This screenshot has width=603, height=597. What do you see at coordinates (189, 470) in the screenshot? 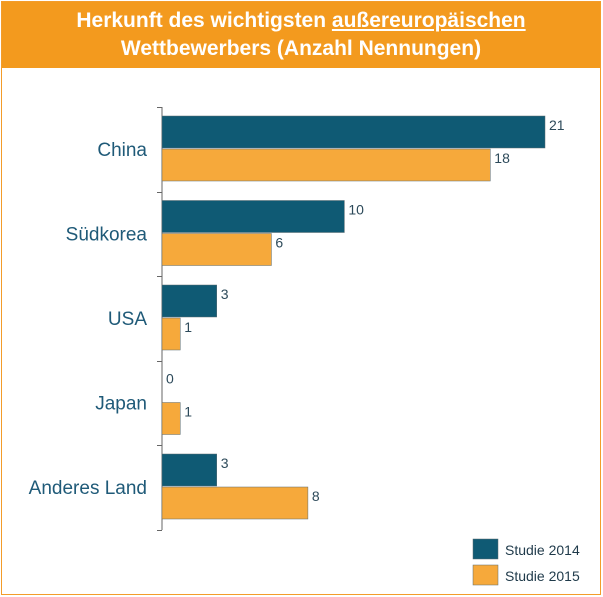
I see `bar-studie-2014-anderes-land` at bounding box center [189, 470].